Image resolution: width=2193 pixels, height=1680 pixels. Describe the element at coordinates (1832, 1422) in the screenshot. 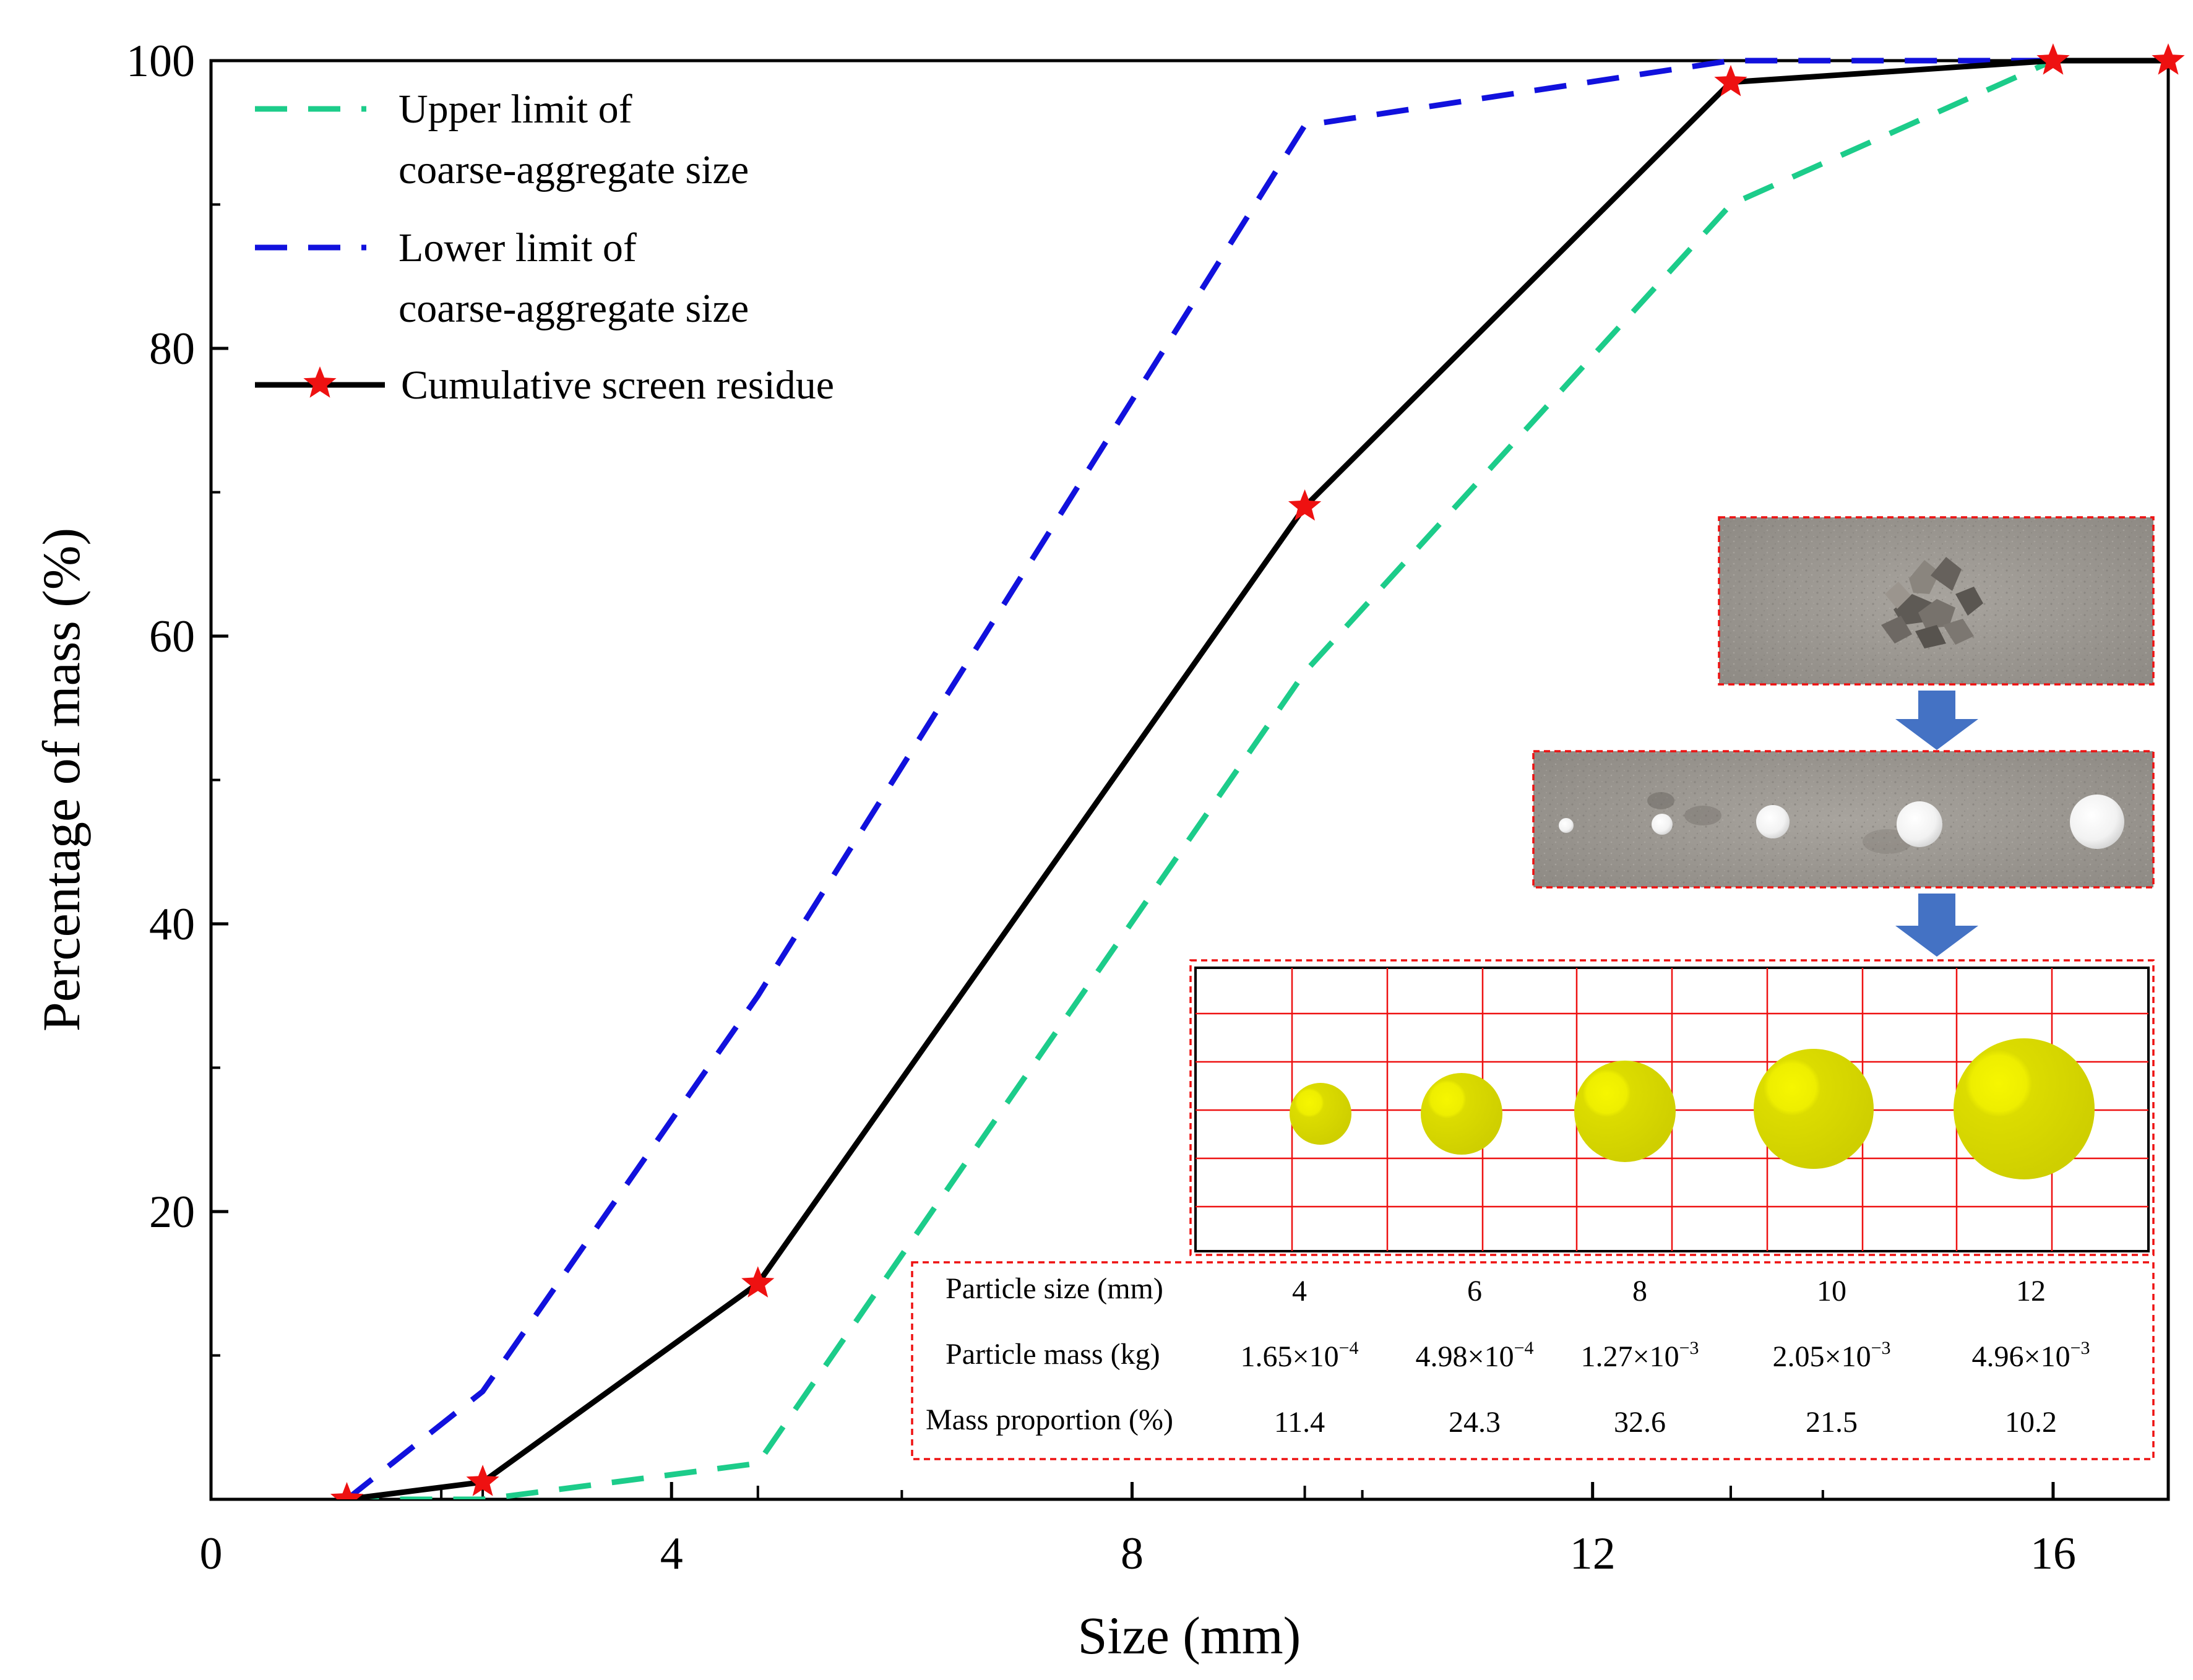

I see `table-cell: 21.5` at that location.